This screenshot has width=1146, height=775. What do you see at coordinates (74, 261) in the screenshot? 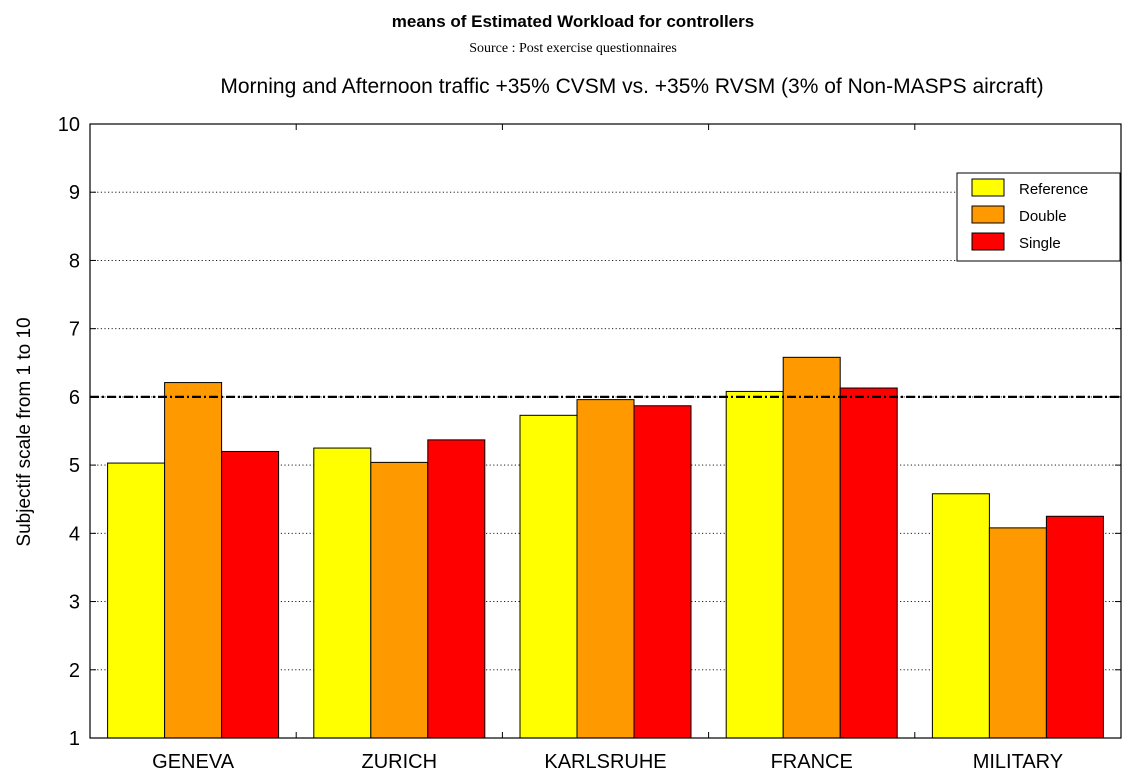
I see `y-tick-label: 8` at bounding box center [74, 261].